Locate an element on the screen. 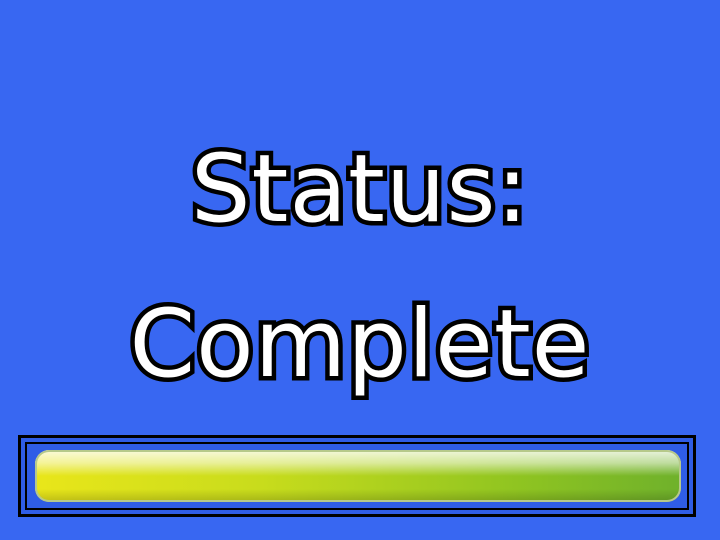 The height and width of the screenshot is (540, 720). progress-bar-frame is located at coordinates (357, 476).